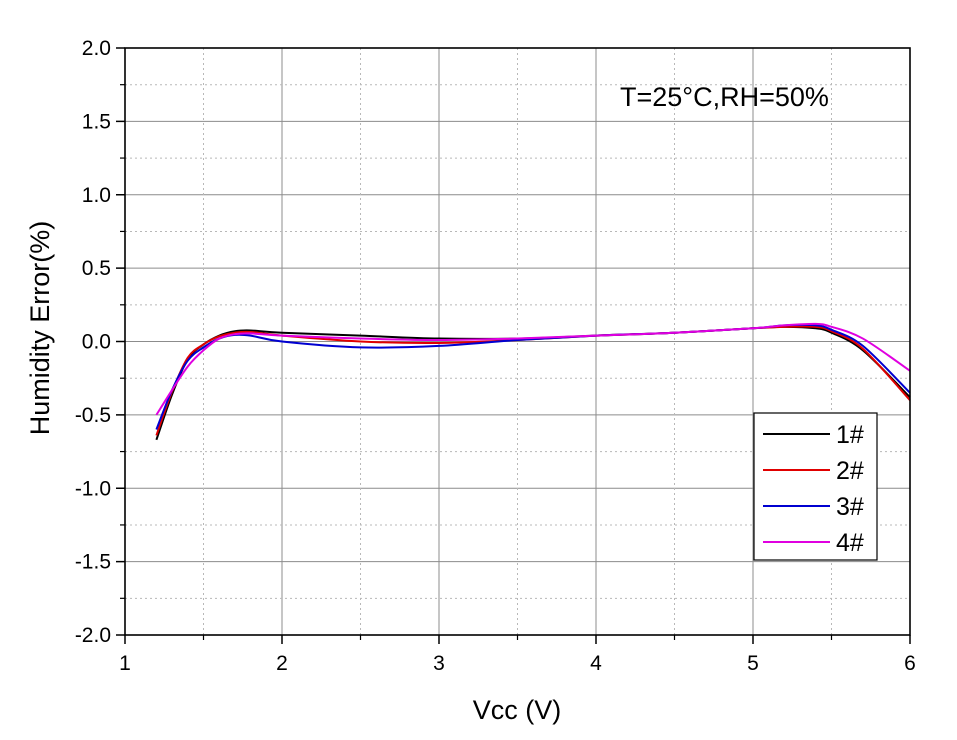 The width and height of the screenshot is (957, 740). I want to click on y-tick-label: 0.0, so click(96, 342).